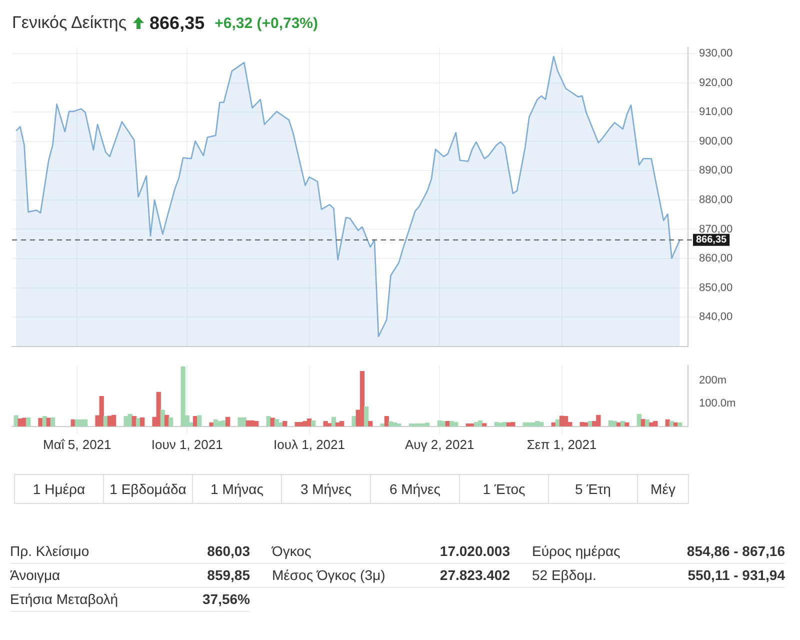 The width and height of the screenshot is (800, 640). I want to click on x-tick-label: Μαΐ 5, 2021, so click(77, 444).